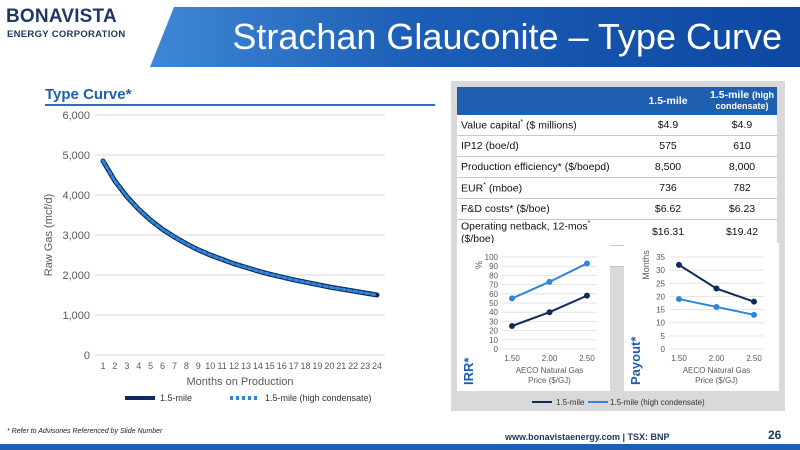 This screenshot has height=450, width=800. Describe the element at coordinates (479, 265) in the screenshot. I see `y-axis-title: %` at that location.